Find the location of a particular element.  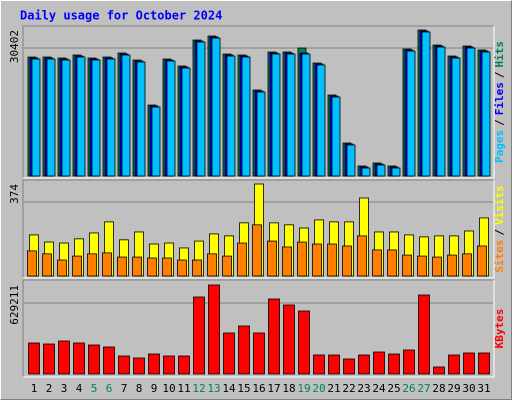

legend-entry: Visits is located at coordinates (499, 205).